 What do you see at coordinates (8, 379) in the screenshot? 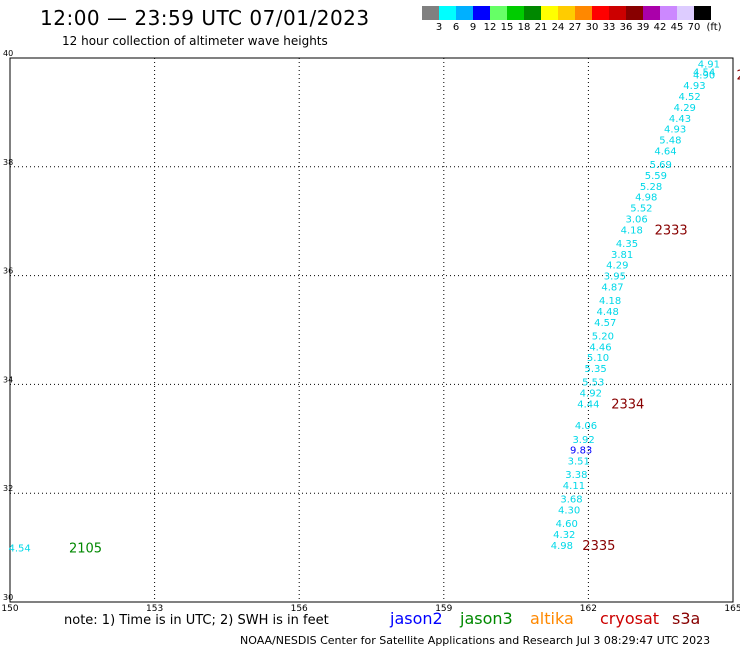
I see `y-tick-label: 34` at bounding box center [8, 379].